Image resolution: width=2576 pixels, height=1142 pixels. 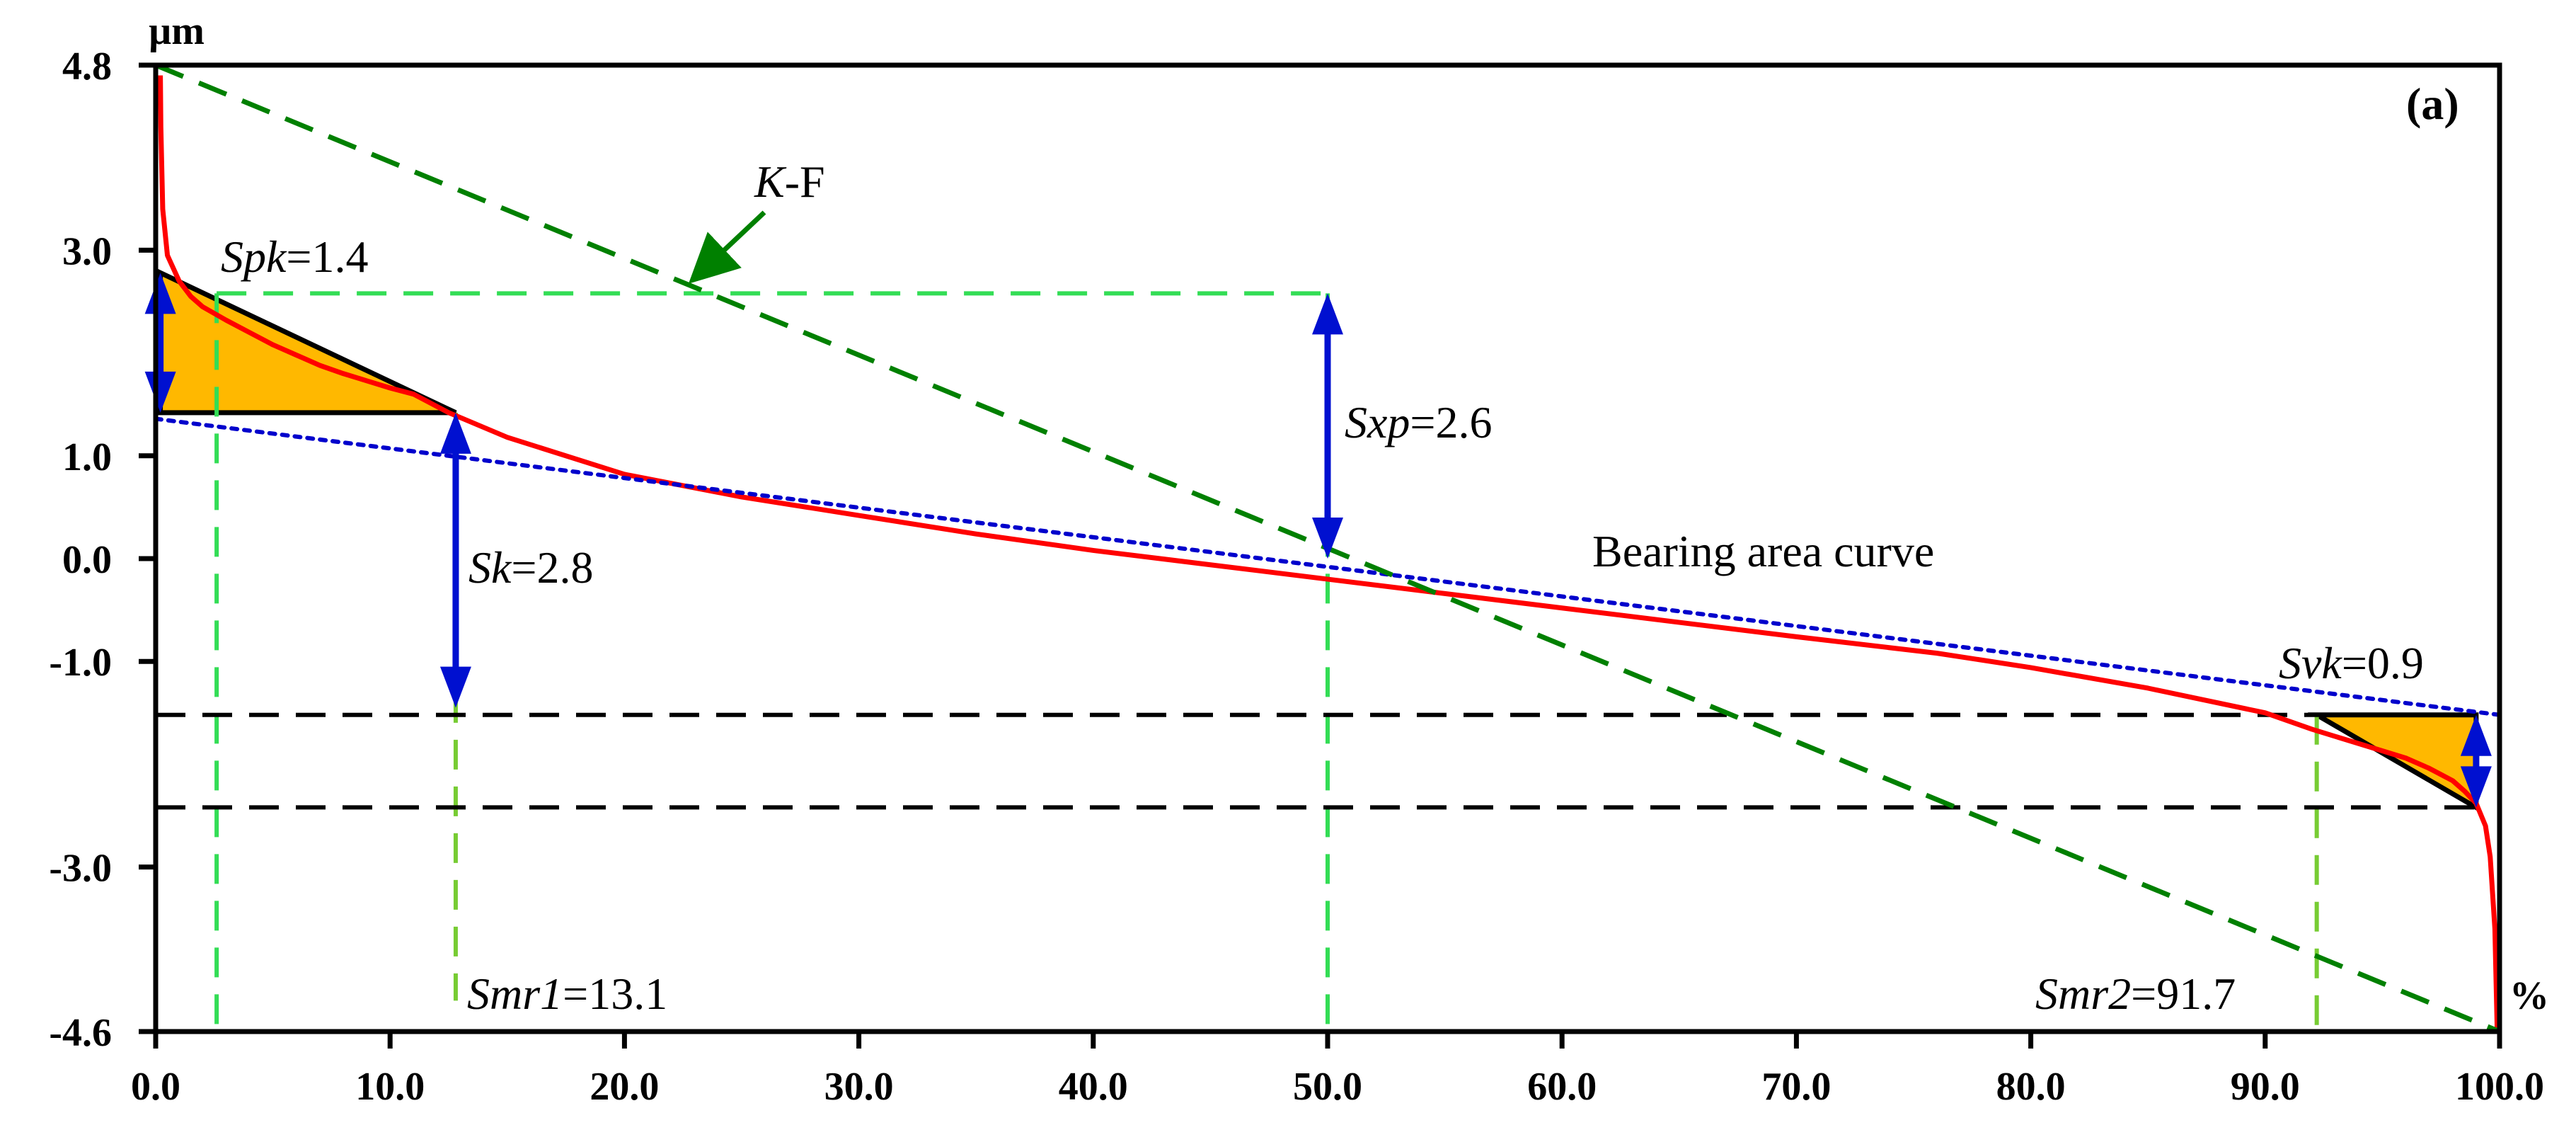 I want to click on x-tick-label-0.0: 0.0, so click(x=155, y=1087).